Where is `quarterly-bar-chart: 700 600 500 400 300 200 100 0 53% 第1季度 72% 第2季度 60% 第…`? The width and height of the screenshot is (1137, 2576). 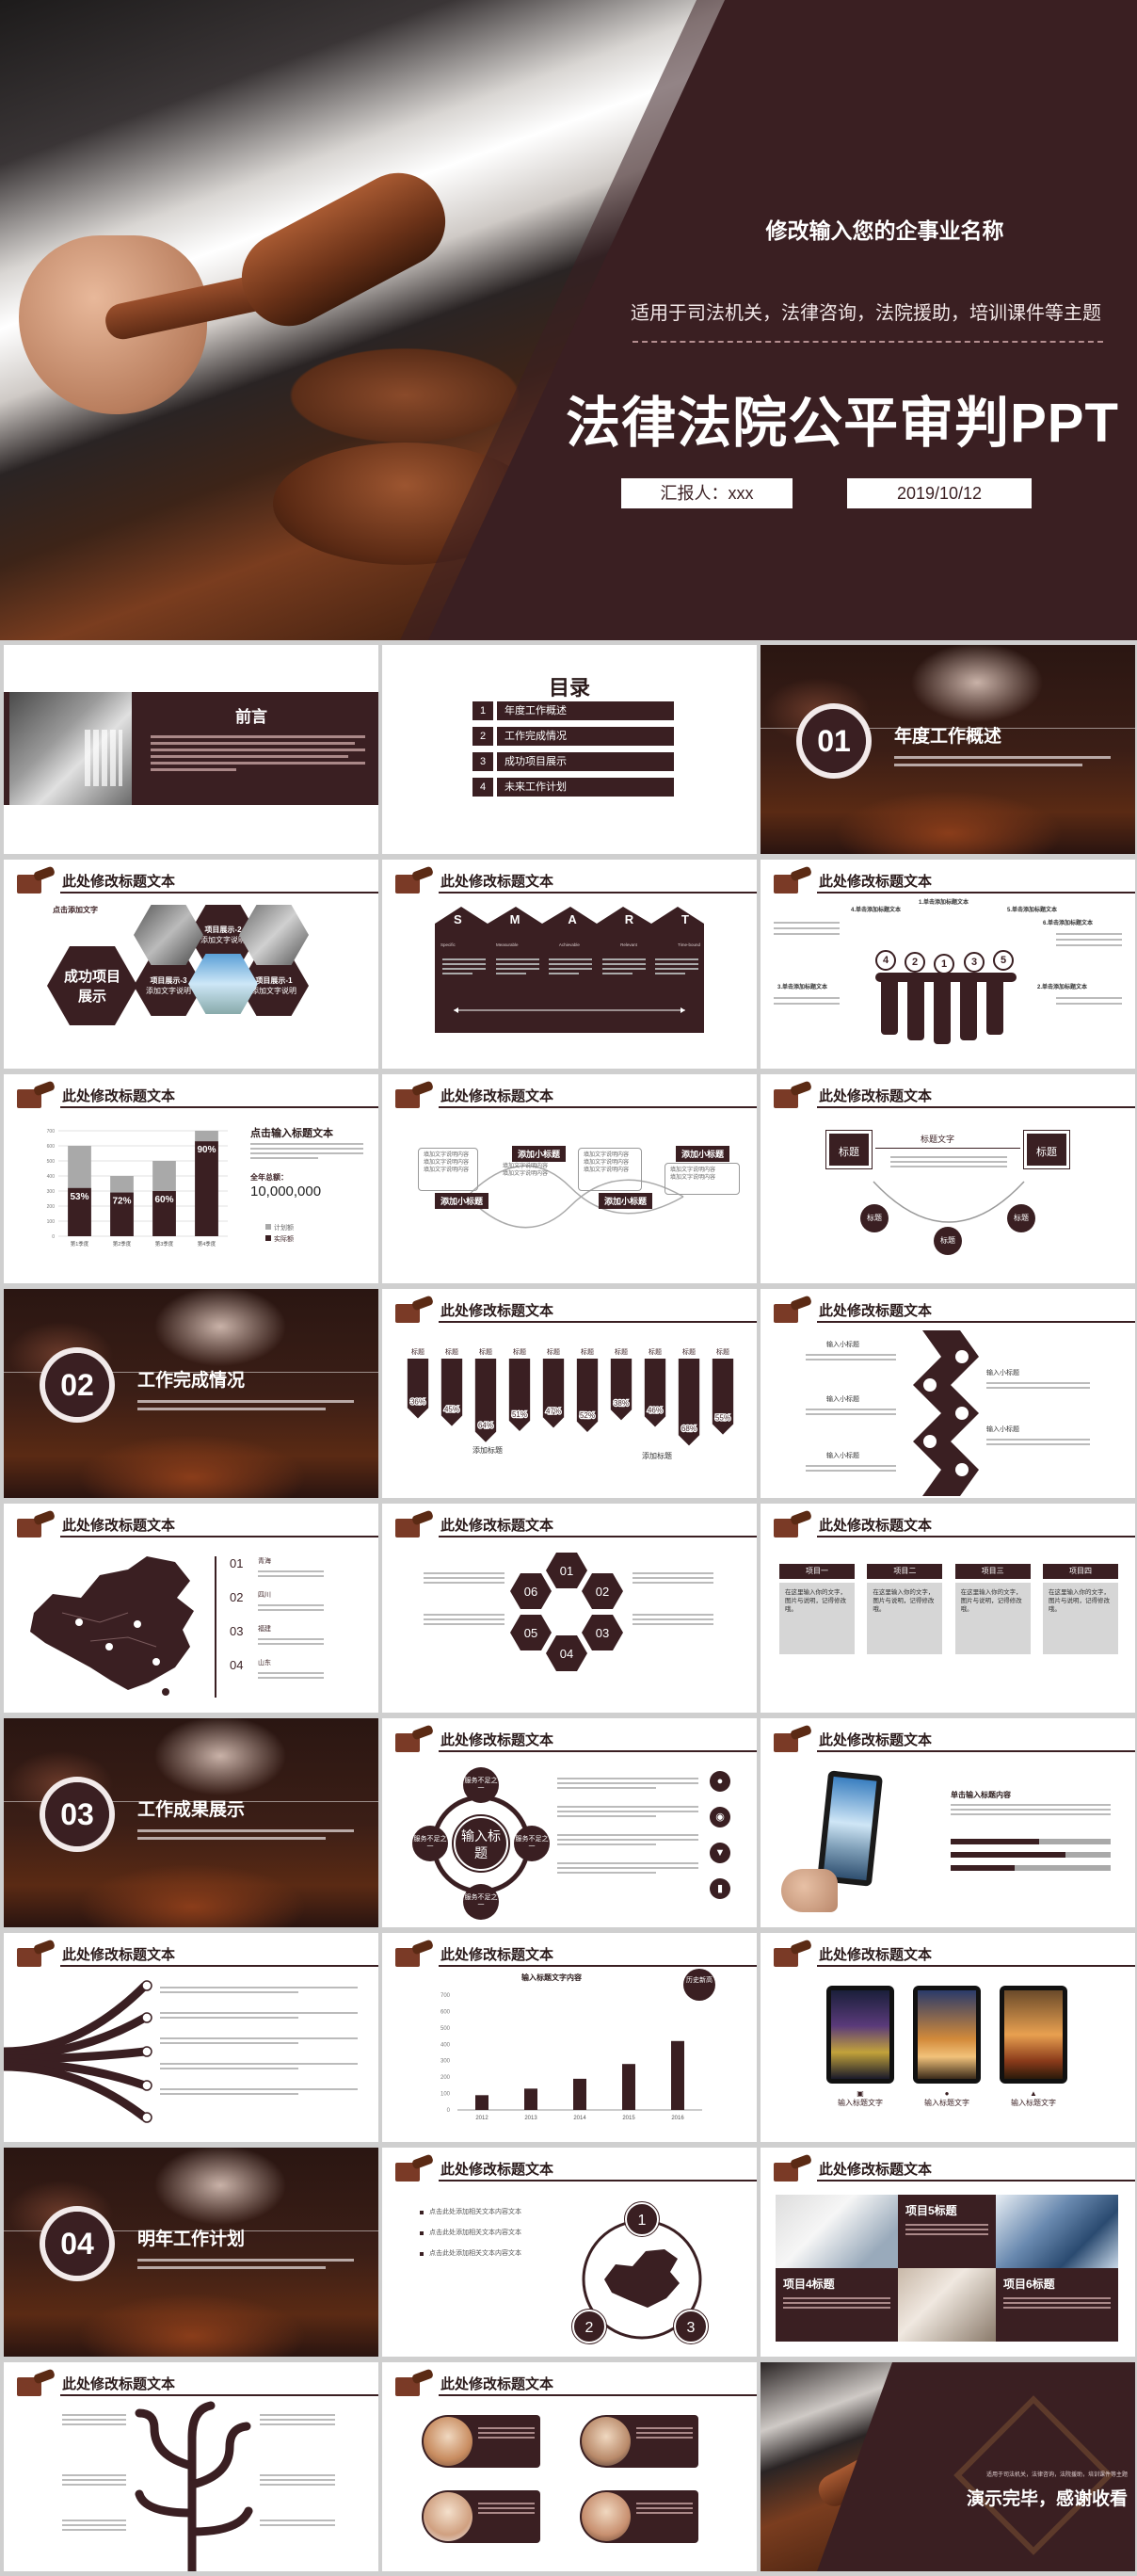 quarterly-bar-chart: 700 600 500 400 300 200 100 0 53% 第1季度 72% 第2季度 60% 第… is located at coordinates (138, 1188).